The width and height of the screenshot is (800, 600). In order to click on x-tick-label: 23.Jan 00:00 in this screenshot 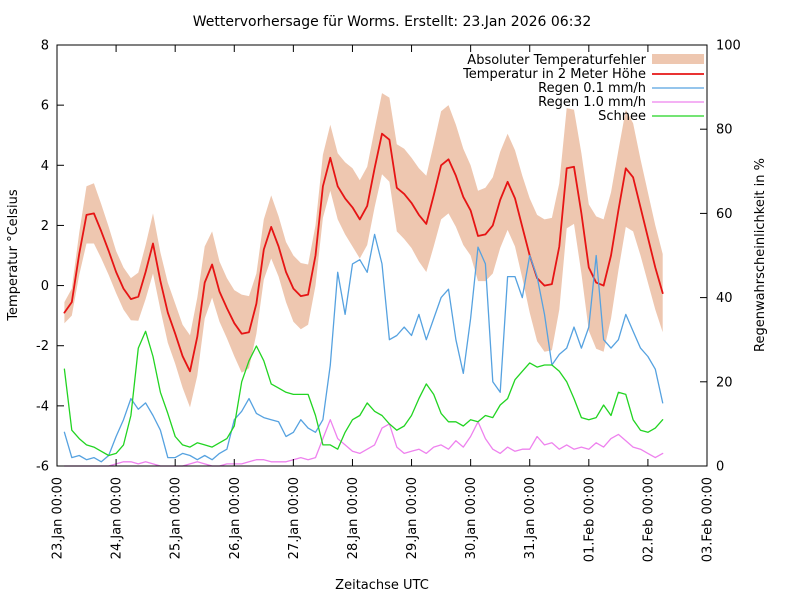, I will do `click(58, 518)`.